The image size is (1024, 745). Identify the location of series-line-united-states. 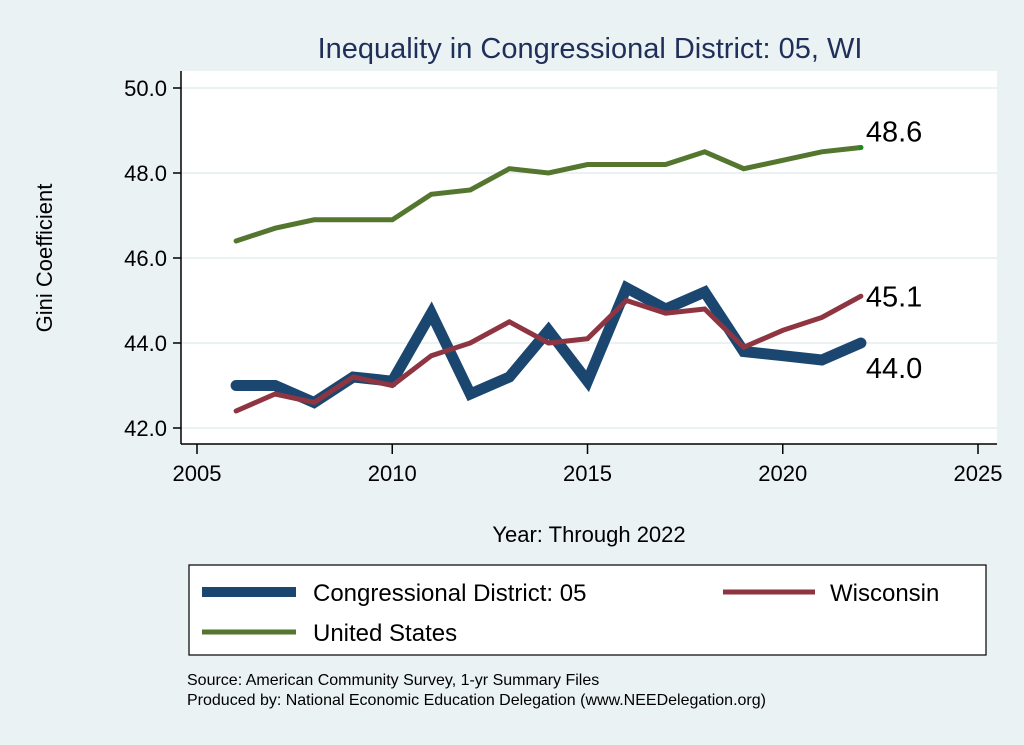
(548, 194).